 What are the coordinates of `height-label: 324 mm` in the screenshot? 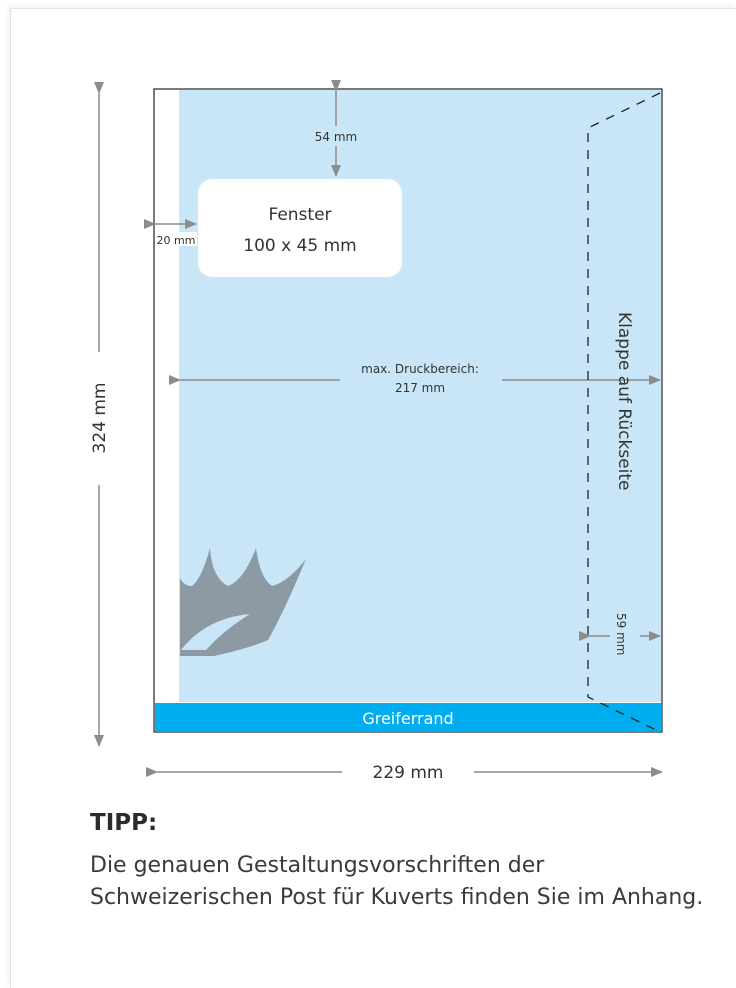 It's located at (100, 418).